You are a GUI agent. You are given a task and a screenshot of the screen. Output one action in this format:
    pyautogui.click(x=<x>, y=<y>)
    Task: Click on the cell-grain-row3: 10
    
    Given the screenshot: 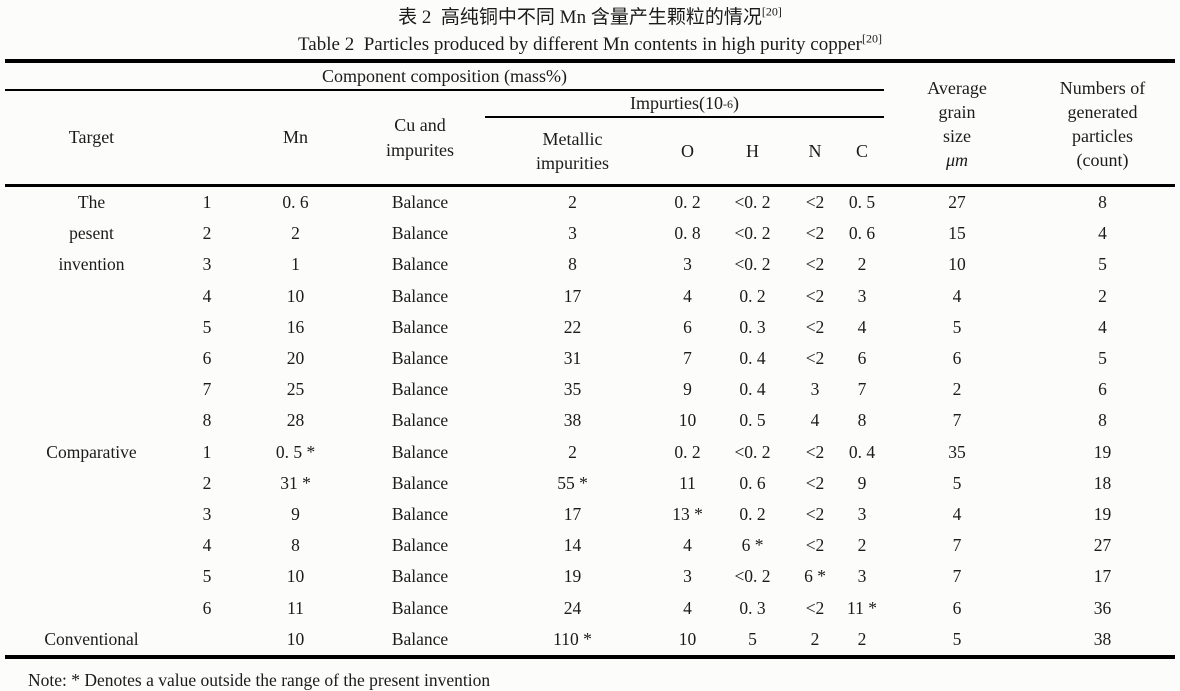 What is the action you would take?
    pyautogui.click(x=957, y=264)
    